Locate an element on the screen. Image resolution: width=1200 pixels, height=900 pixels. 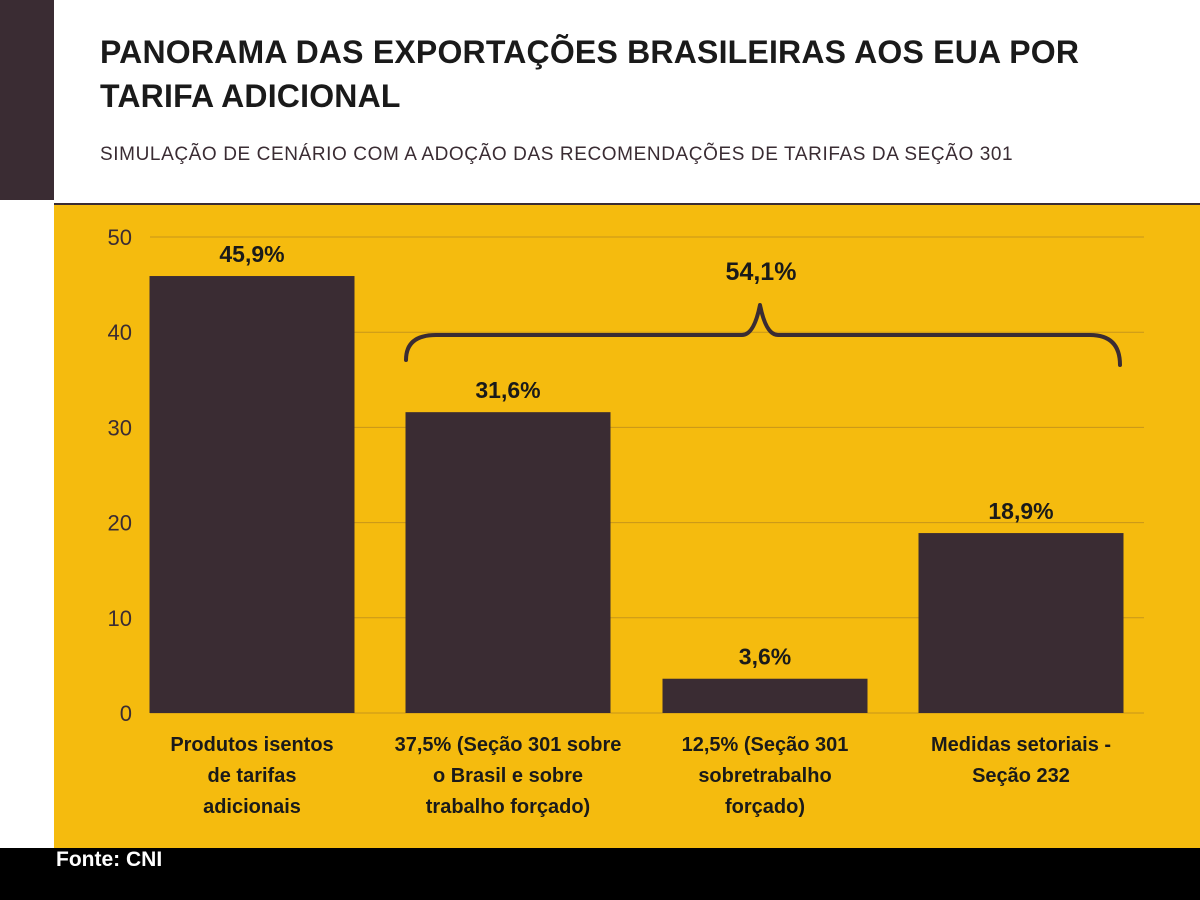
y-tick-label: 0 is located at coordinates (126, 713).